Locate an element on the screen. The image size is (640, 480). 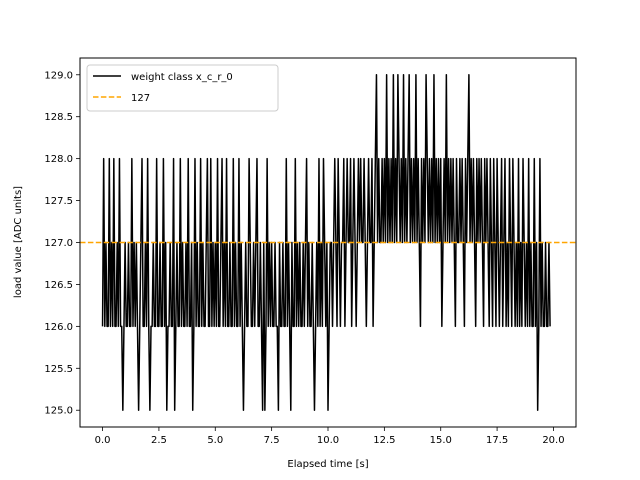
x-tick-label: 7.5 is located at coordinates (272, 440).